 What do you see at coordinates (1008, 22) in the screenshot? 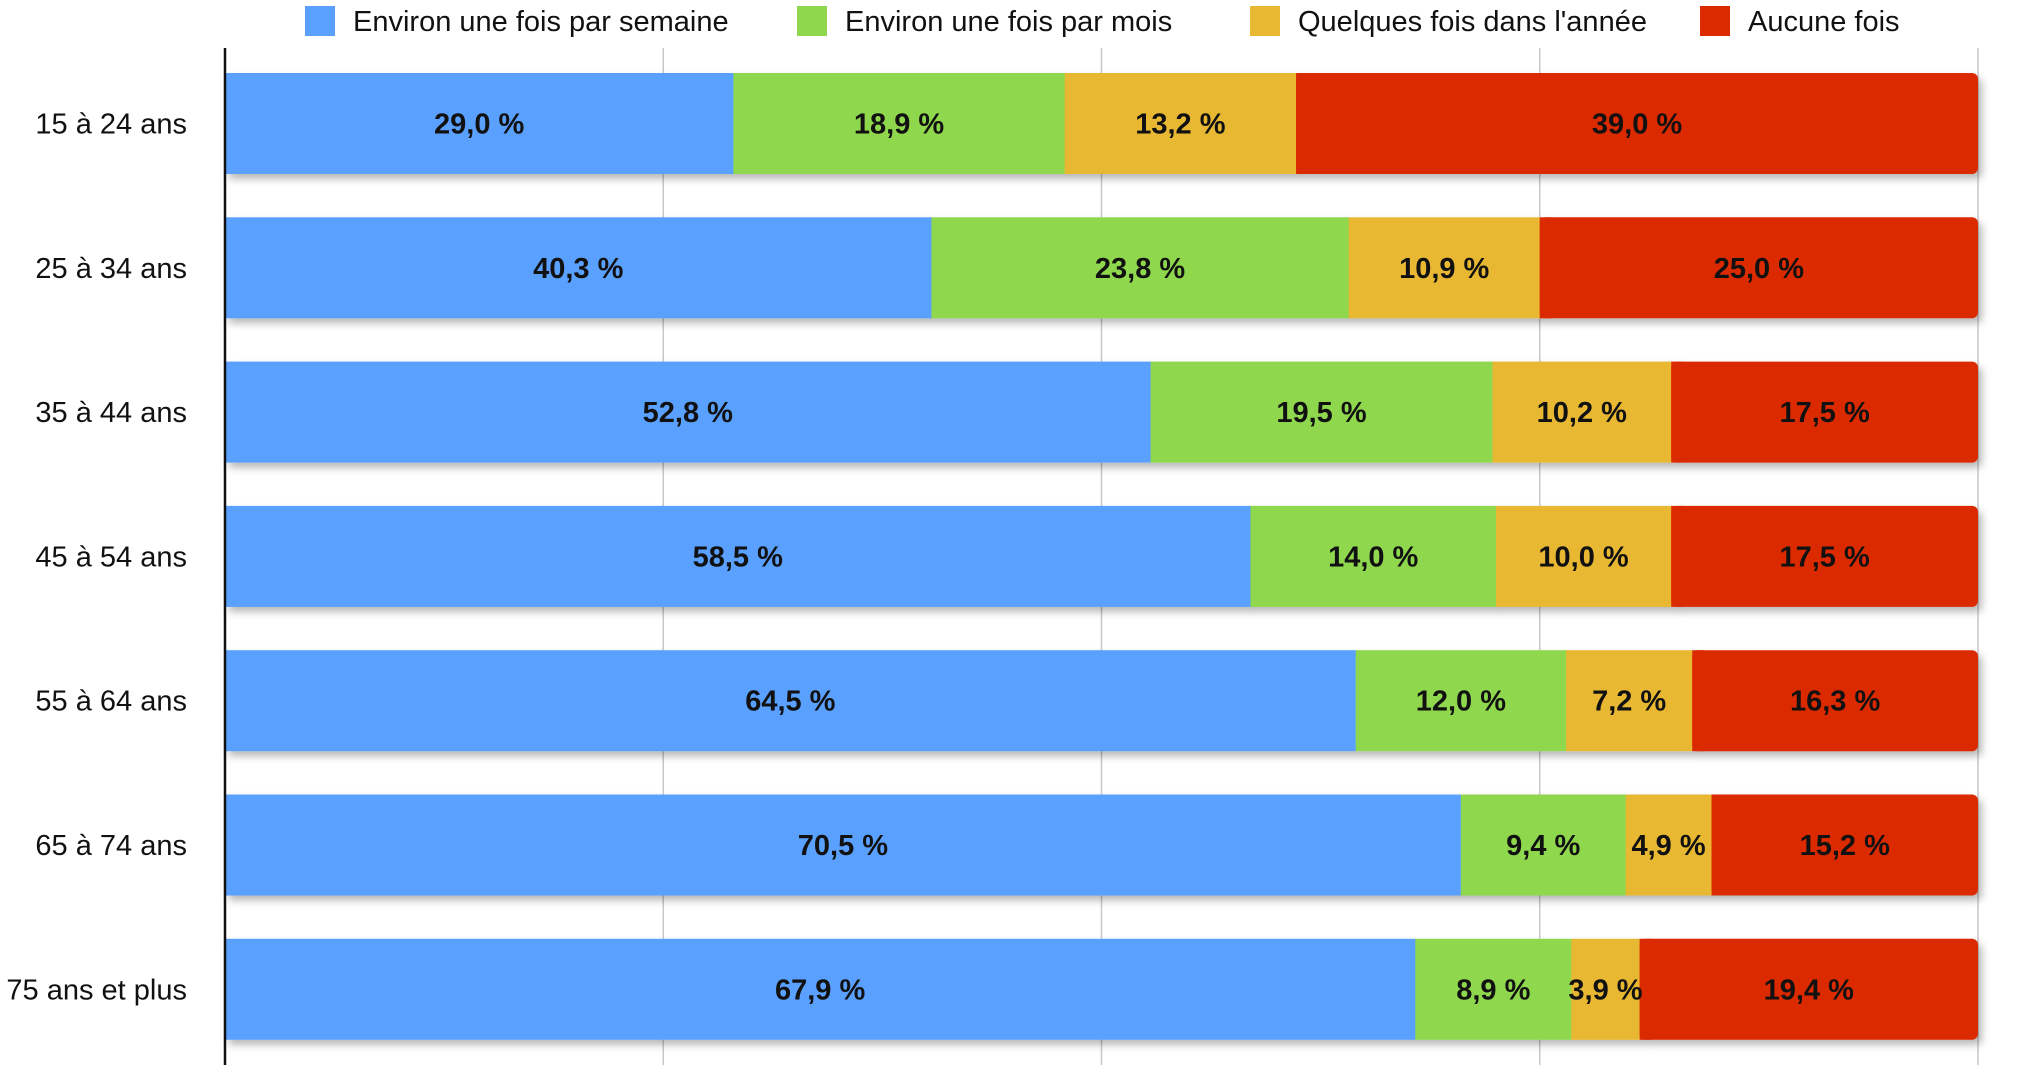
I see `legend-label: Environ une fois par mois` at bounding box center [1008, 22].